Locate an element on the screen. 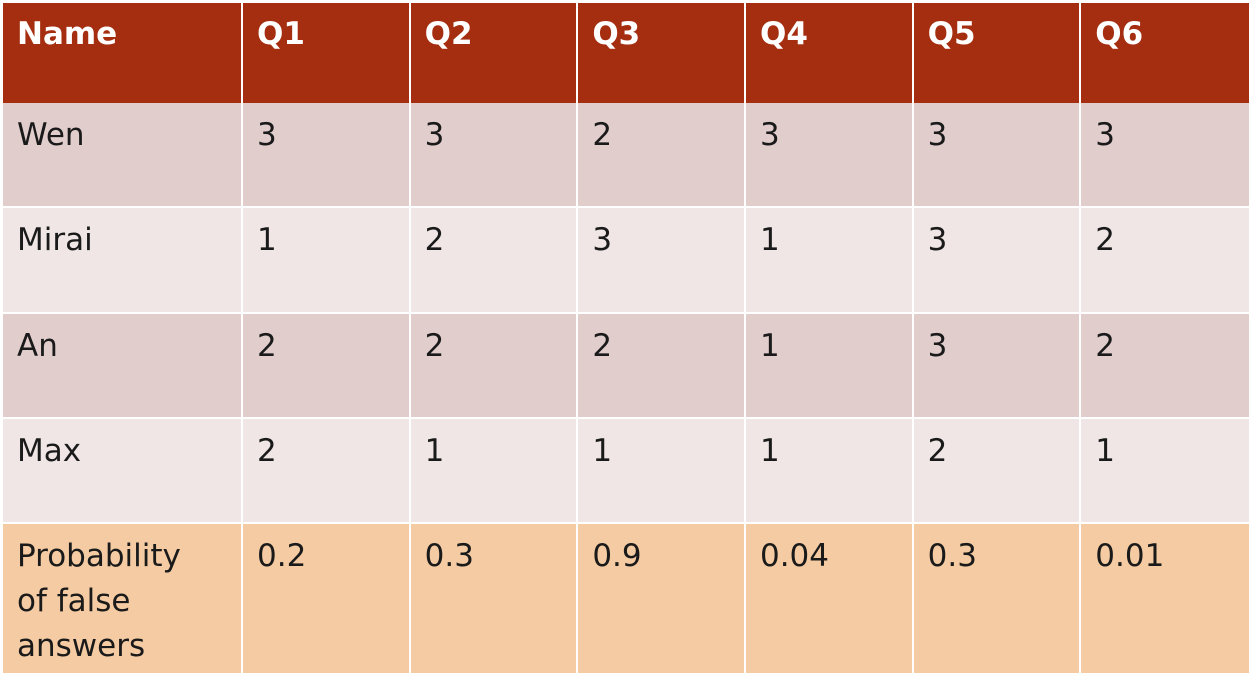 This screenshot has width=1254, height=690. probability-label-line: answers is located at coordinates (81, 646).